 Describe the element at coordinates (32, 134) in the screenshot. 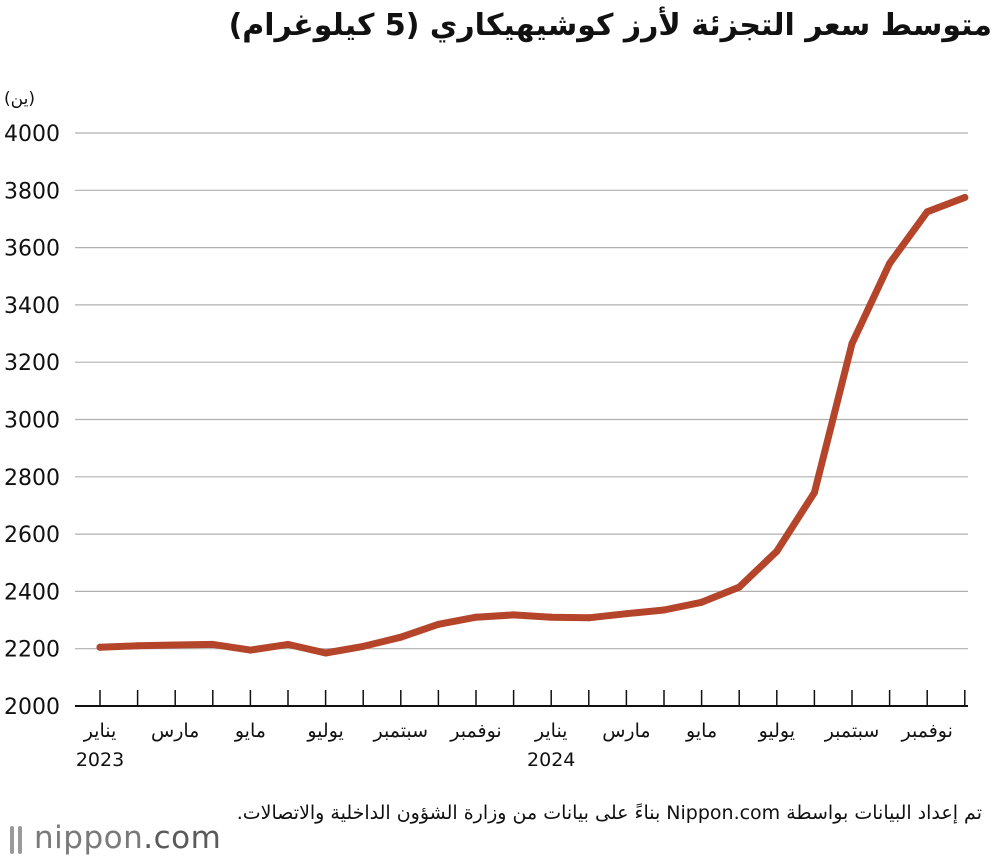

I see `y-tick-label: 4000` at that location.